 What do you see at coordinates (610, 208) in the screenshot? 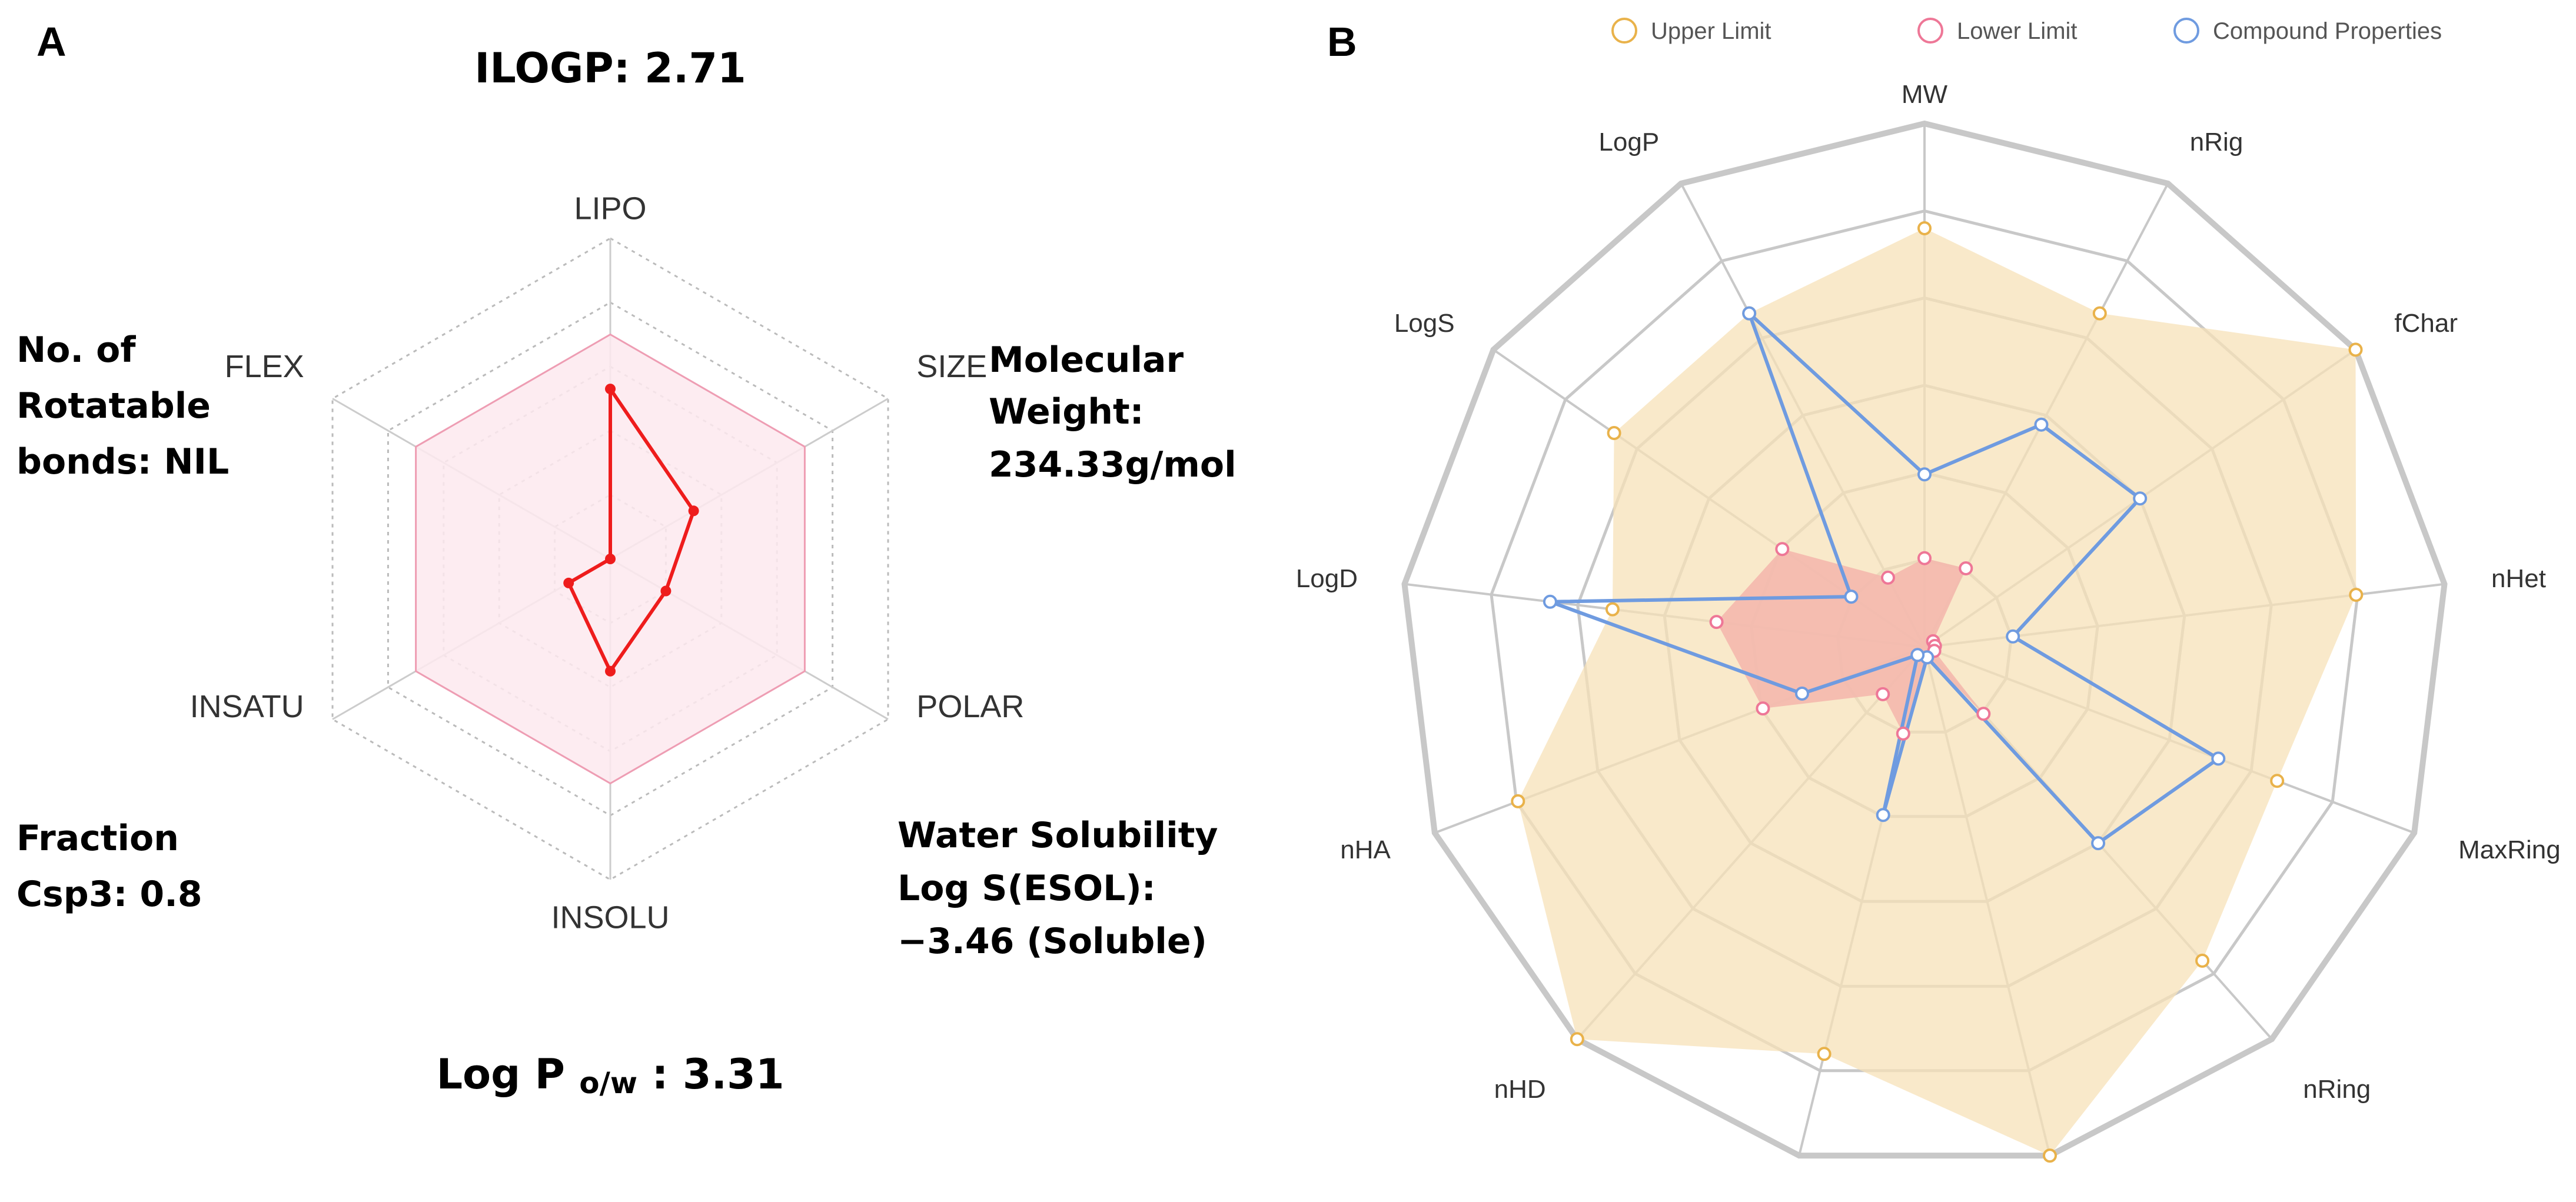
I see `radar-a-axis-label-lipo: LIPO` at bounding box center [610, 208].